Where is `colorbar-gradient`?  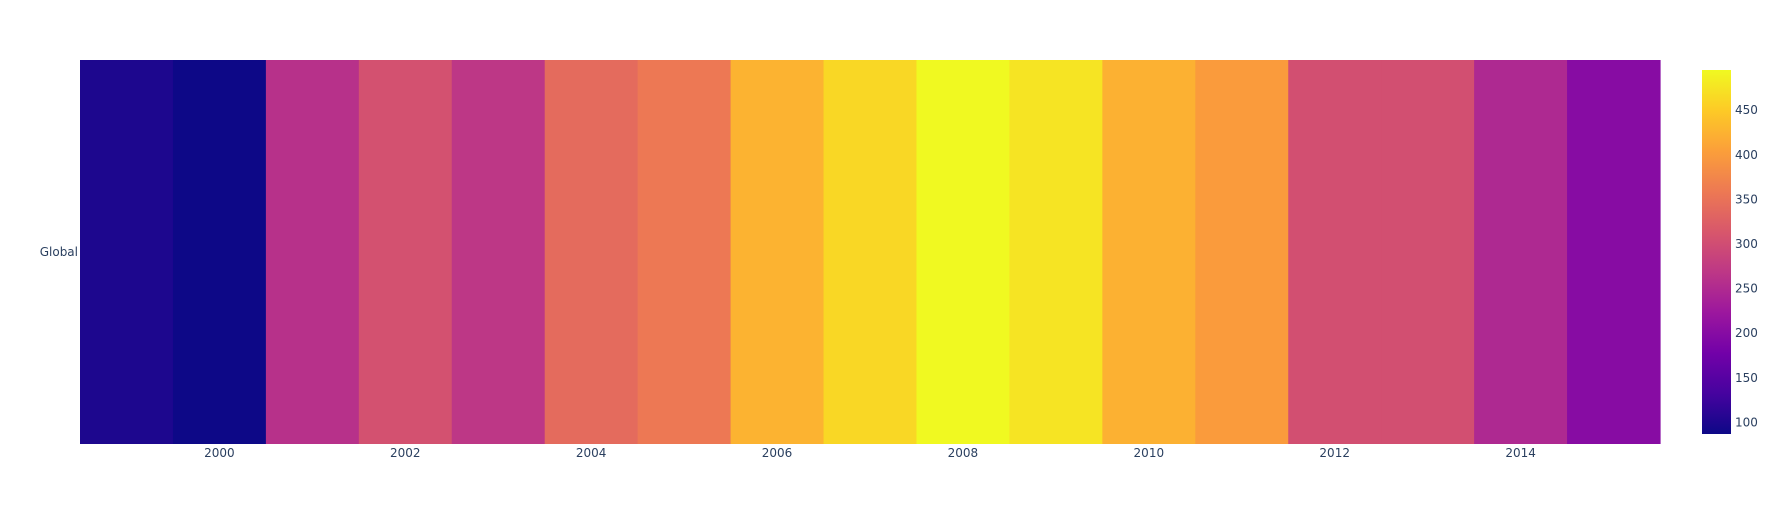 colorbar-gradient is located at coordinates (1716, 252).